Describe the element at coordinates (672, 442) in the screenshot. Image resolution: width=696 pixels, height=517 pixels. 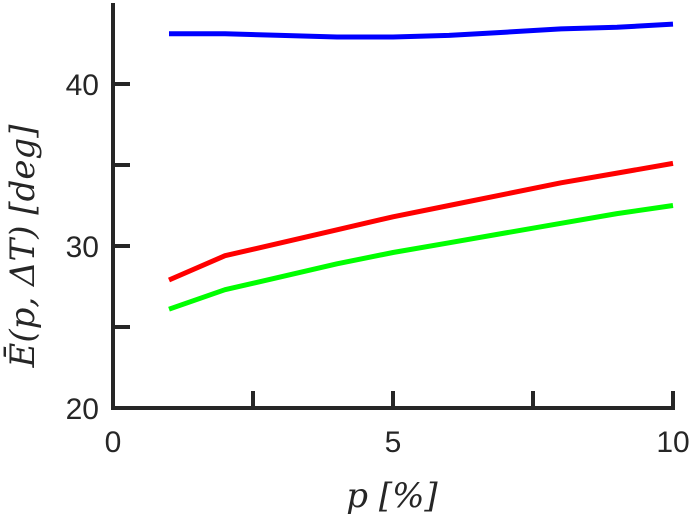
I see `x-tick-label: 10` at that location.